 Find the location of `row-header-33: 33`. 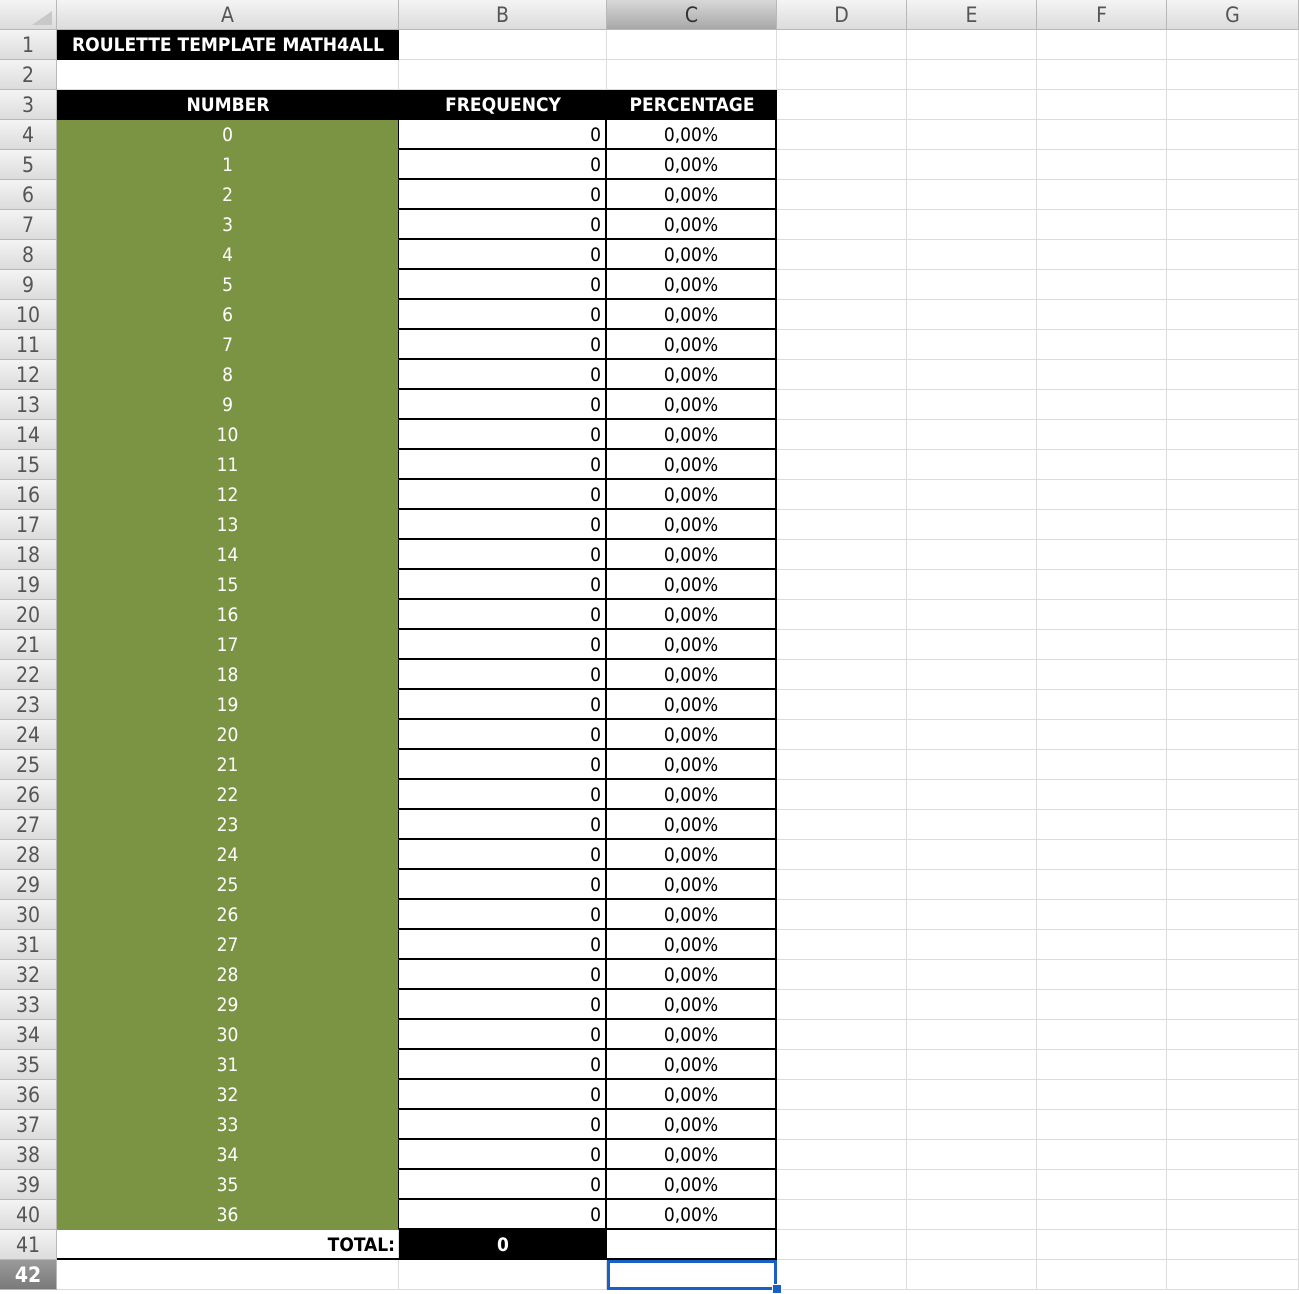

row-header-33: 33 is located at coordinates (28, 1005).